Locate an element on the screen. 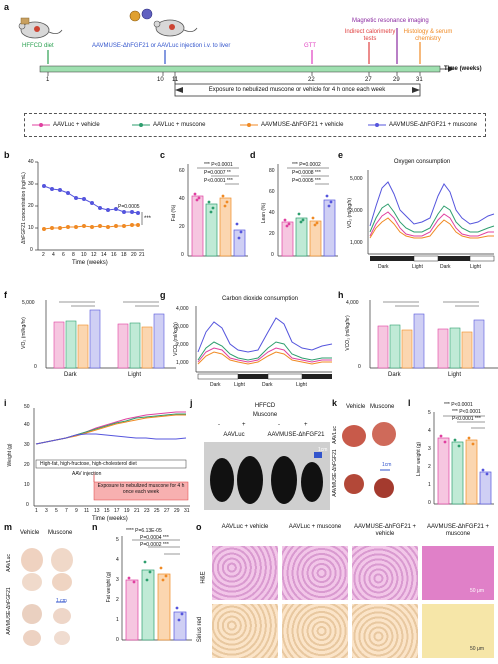 The height and width of the screenshot is (664, 498). x-tick: 18 is located at coordinates (124, 255).